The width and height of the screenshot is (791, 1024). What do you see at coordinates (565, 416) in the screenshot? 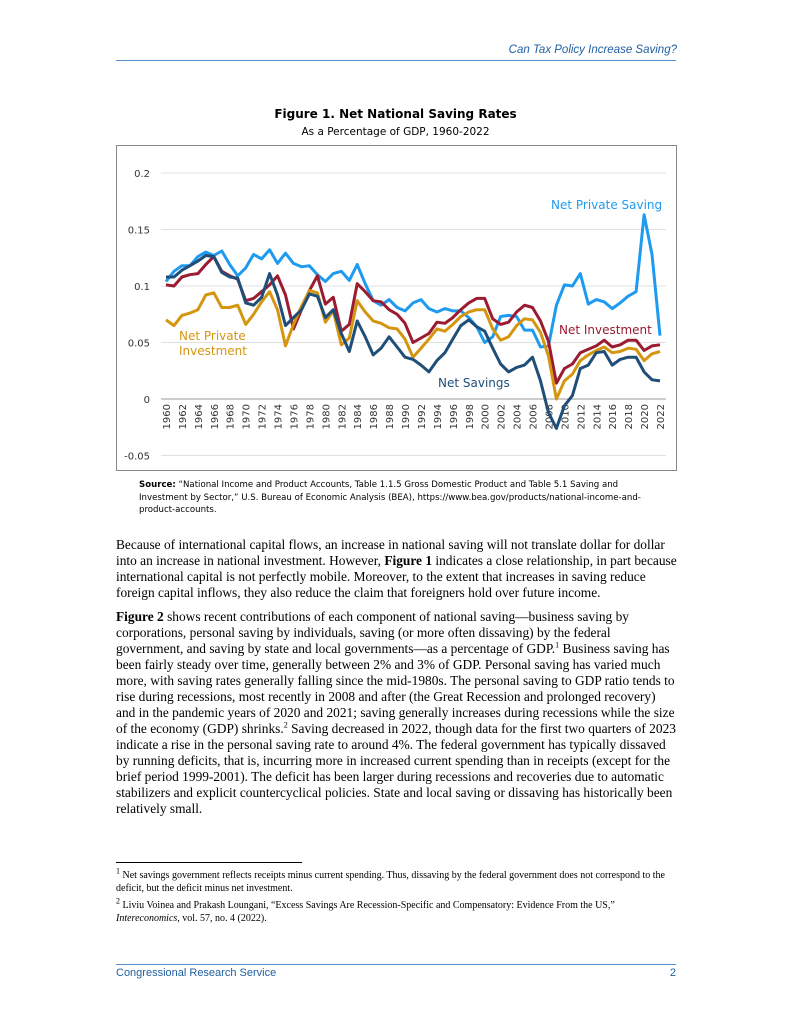
I see `x-tick-label: 2010` at bounding box center [565, 416].